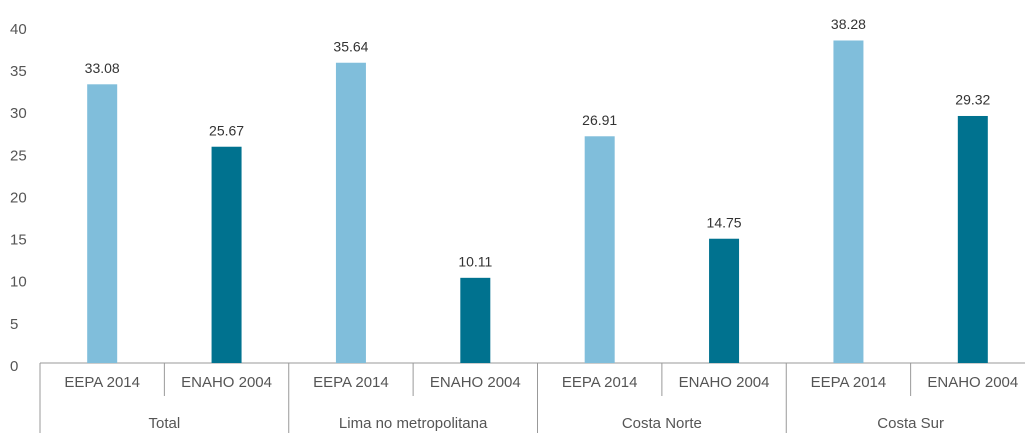 The height and width of the screenshot is (438, 1025). Describe the element at coordinates (475, 262) in the screenshot. I see `value-label: 10.11` at that location.